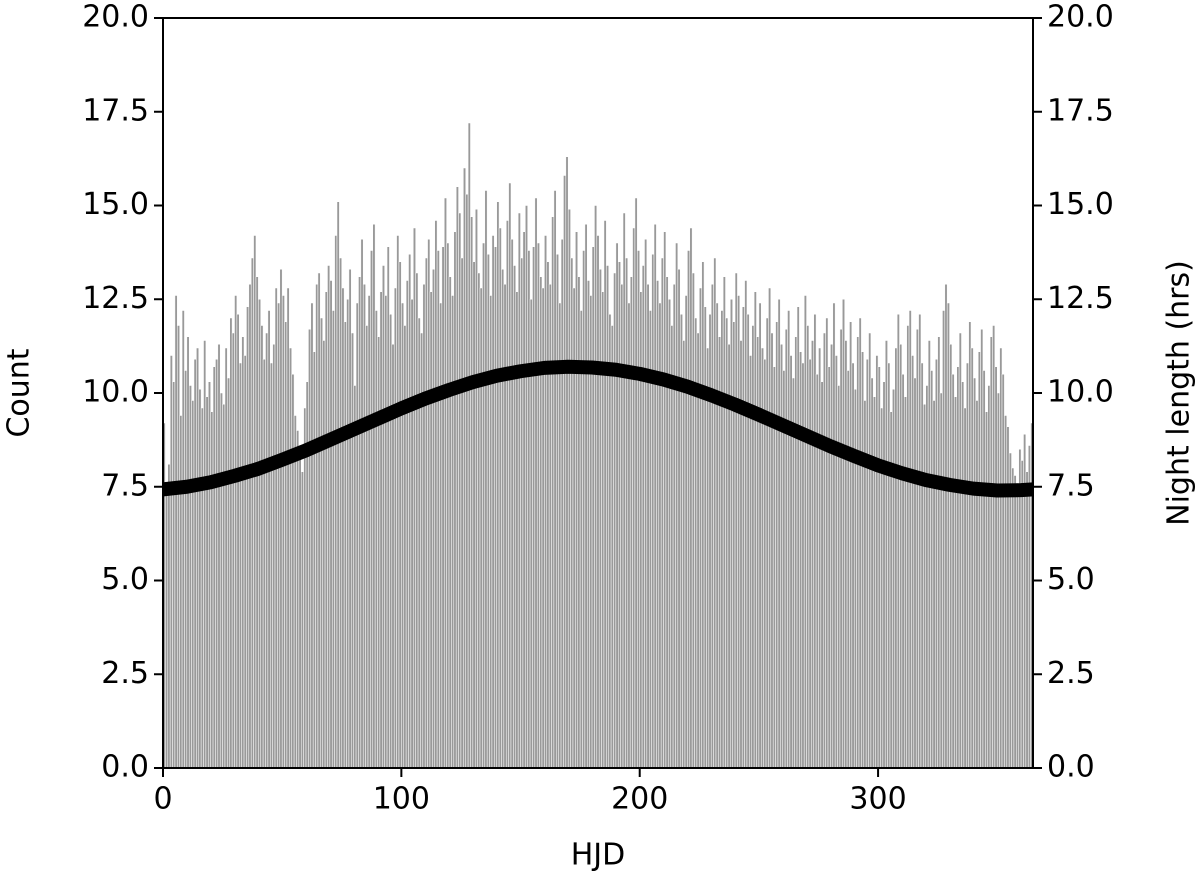 This screenshot has height=883, width=1200. I want to click on night-length-line, so click(598, 428).